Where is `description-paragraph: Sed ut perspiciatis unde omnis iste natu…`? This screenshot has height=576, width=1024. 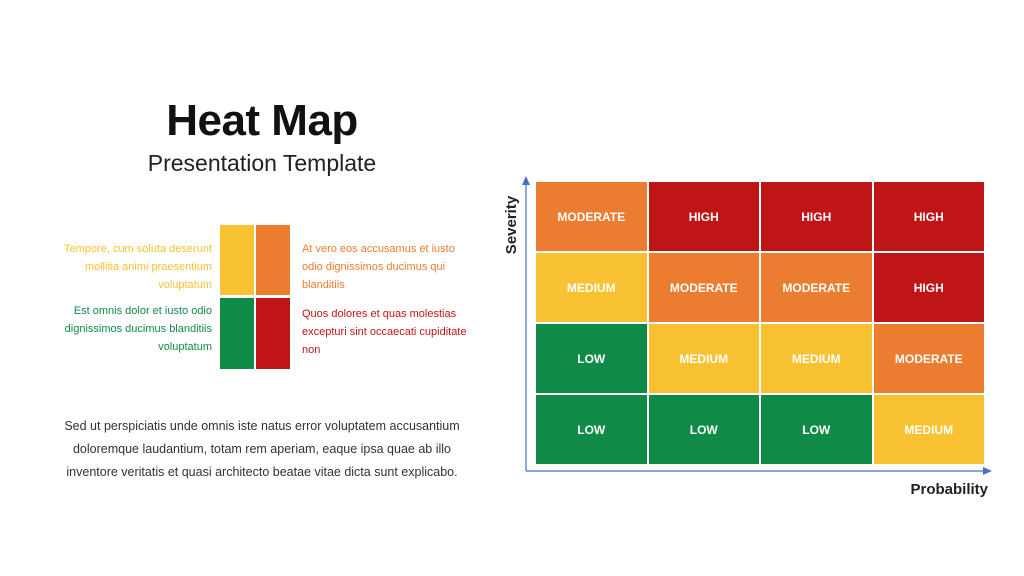
description-paragraph: Sed ut perspiciatis unde omnis iste natu… is located at coordinates (262, 449).